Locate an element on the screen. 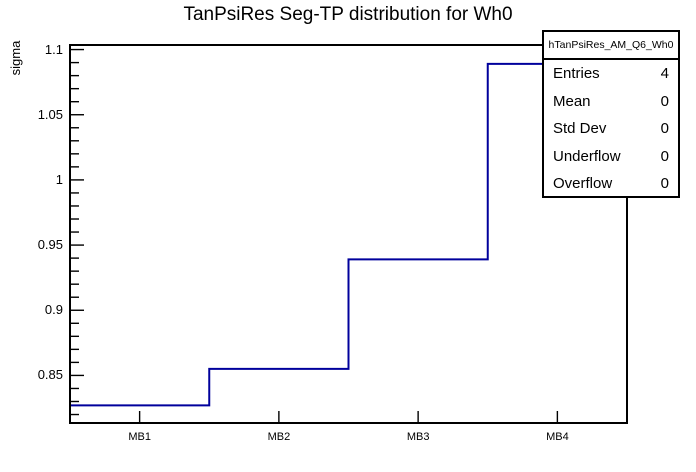 The width and height of the screenshot is (696, 472). stats-row-underflow: Underflow 0 is located at coordinates (611, 157).